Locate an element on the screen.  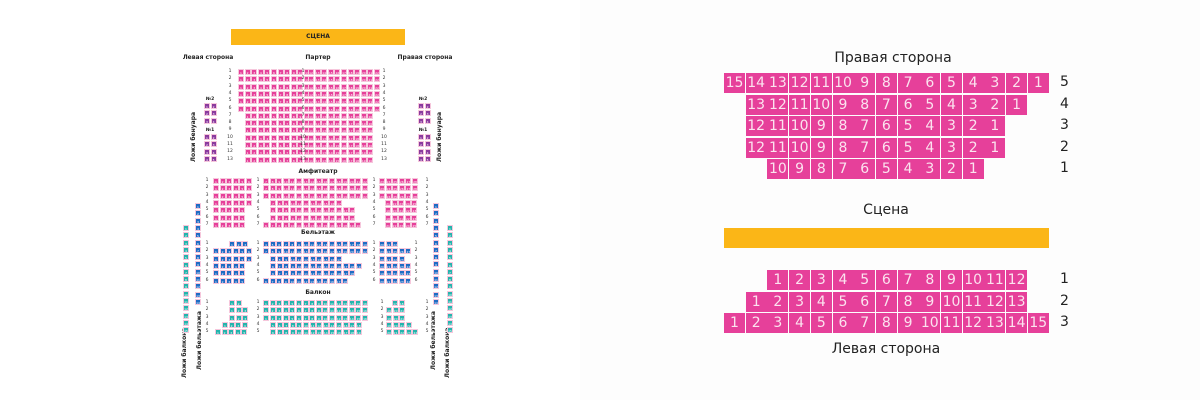
seat: 13 is located at coordinates (317, 108).